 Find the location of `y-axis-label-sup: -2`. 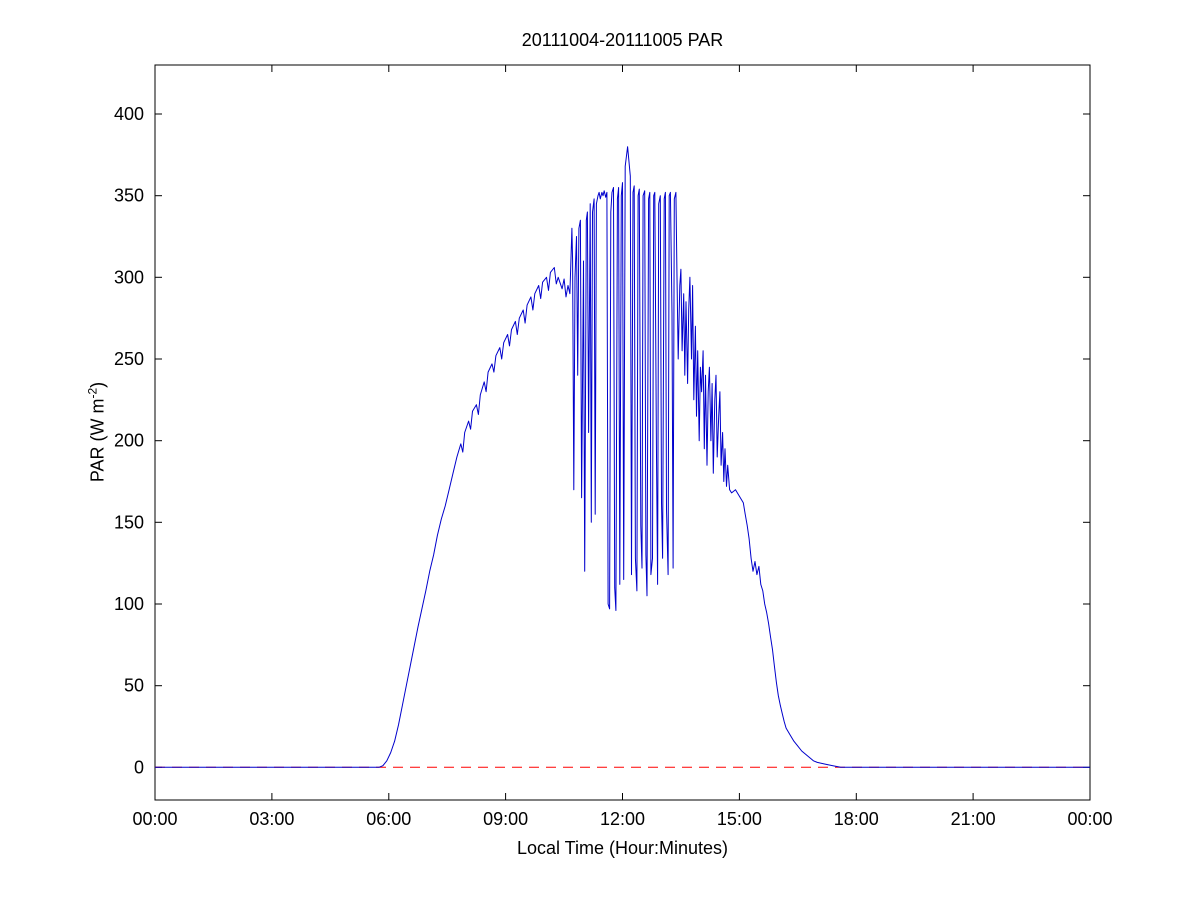

y-axis-label-sup: -2 is located at coordinates (92, 393).